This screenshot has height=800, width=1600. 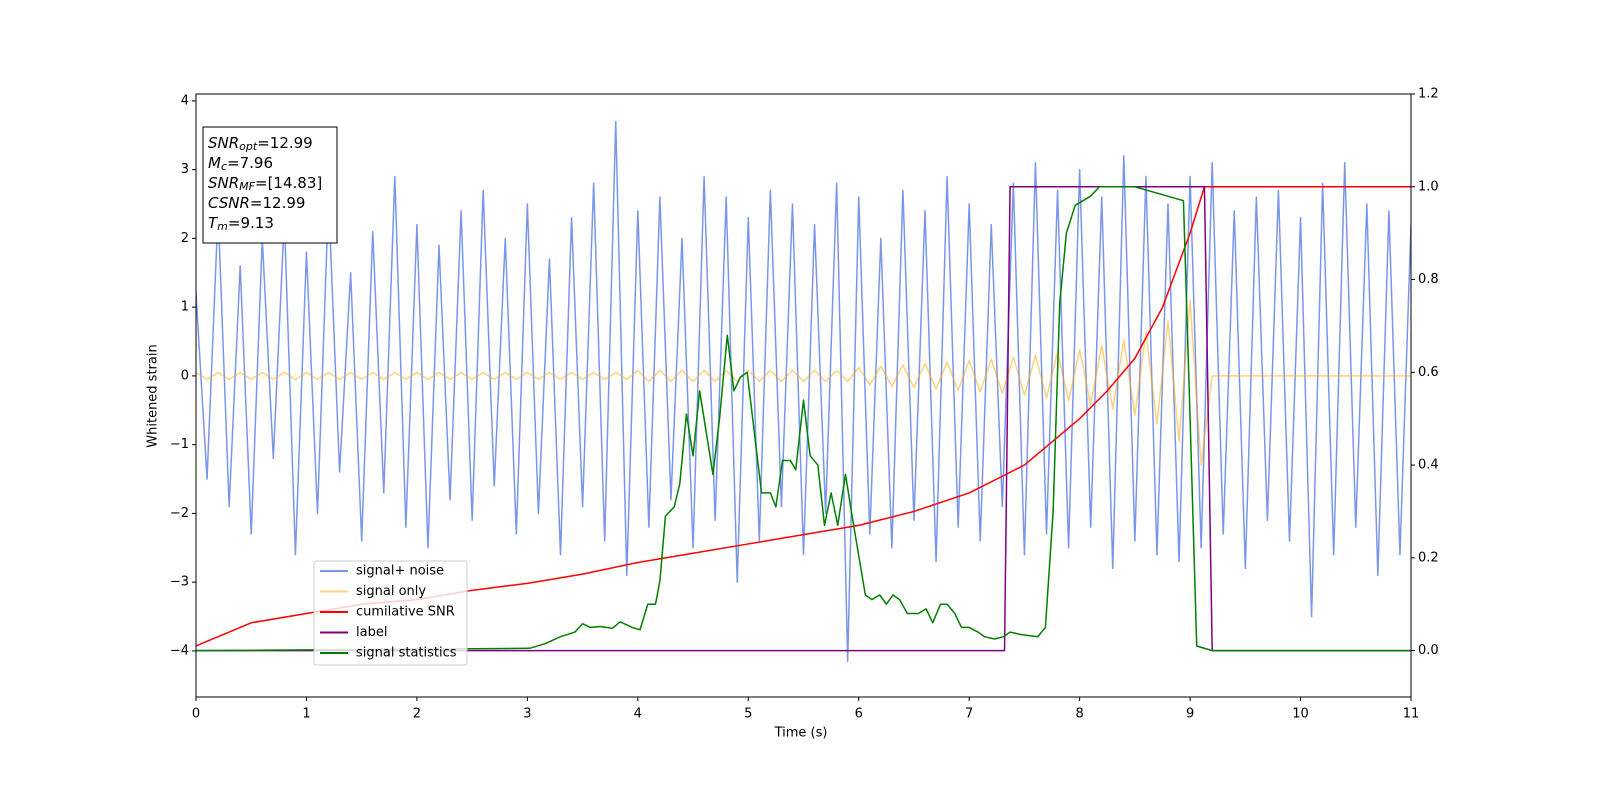 I want to click on y-tick-label: 1, so click(x=185, y=307).